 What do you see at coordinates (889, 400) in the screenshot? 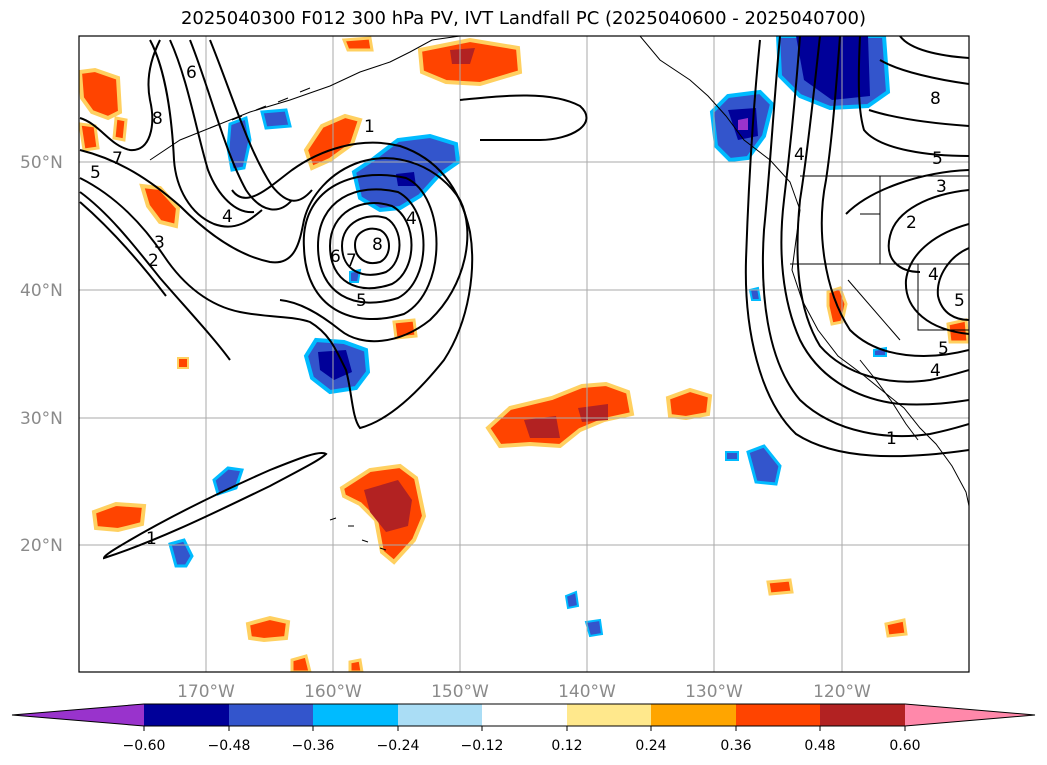
I see `baja-coast` at bounding box center [889, 400].